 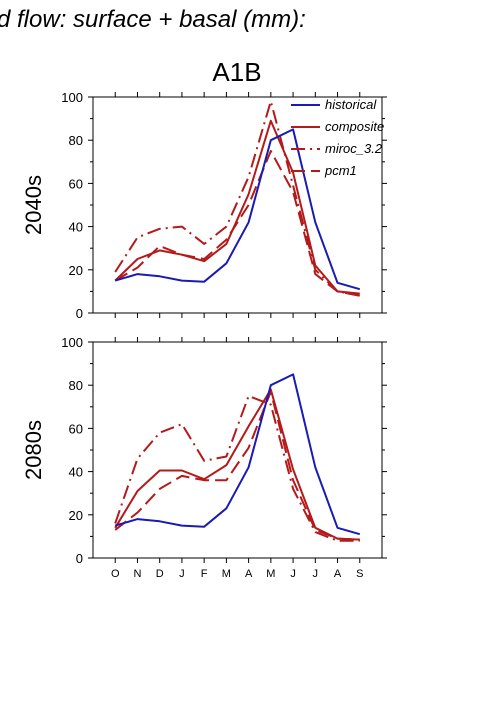 What do you see at coordinates (236, 72) in the screenshot?
I see `scenario-title: A1B` at bounding box center [236, 72].